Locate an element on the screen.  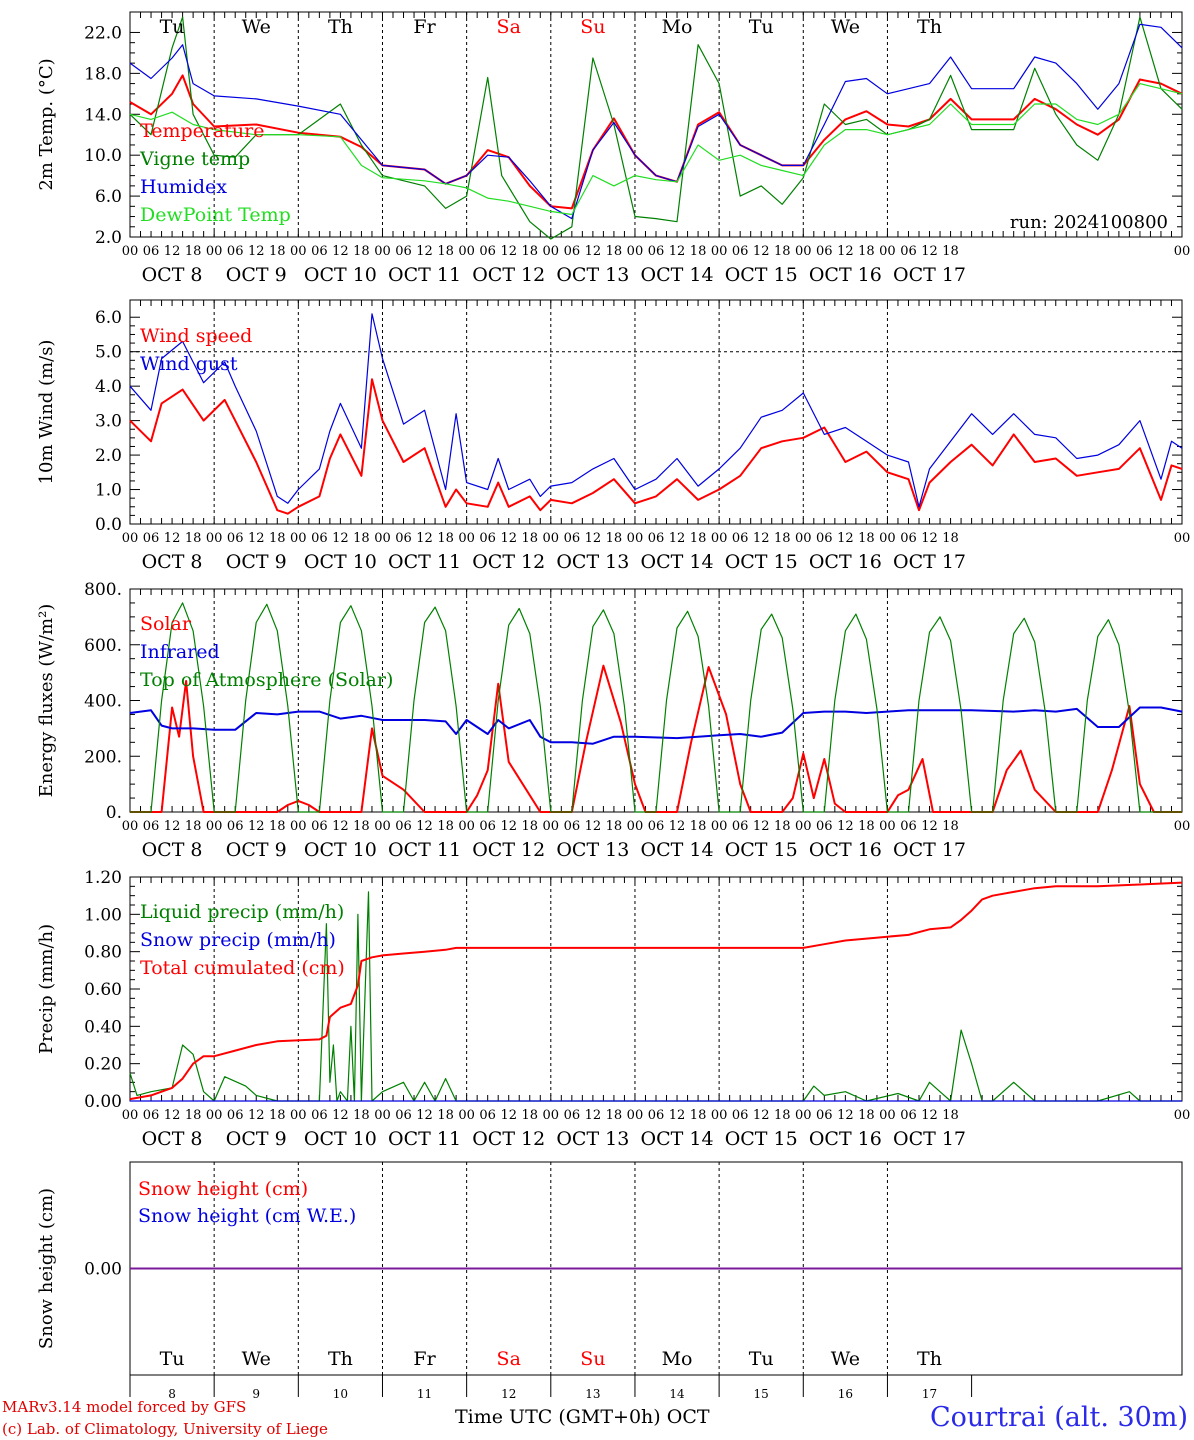
temp-ytick-label: 6.0 is located at coordinates (108, 197).